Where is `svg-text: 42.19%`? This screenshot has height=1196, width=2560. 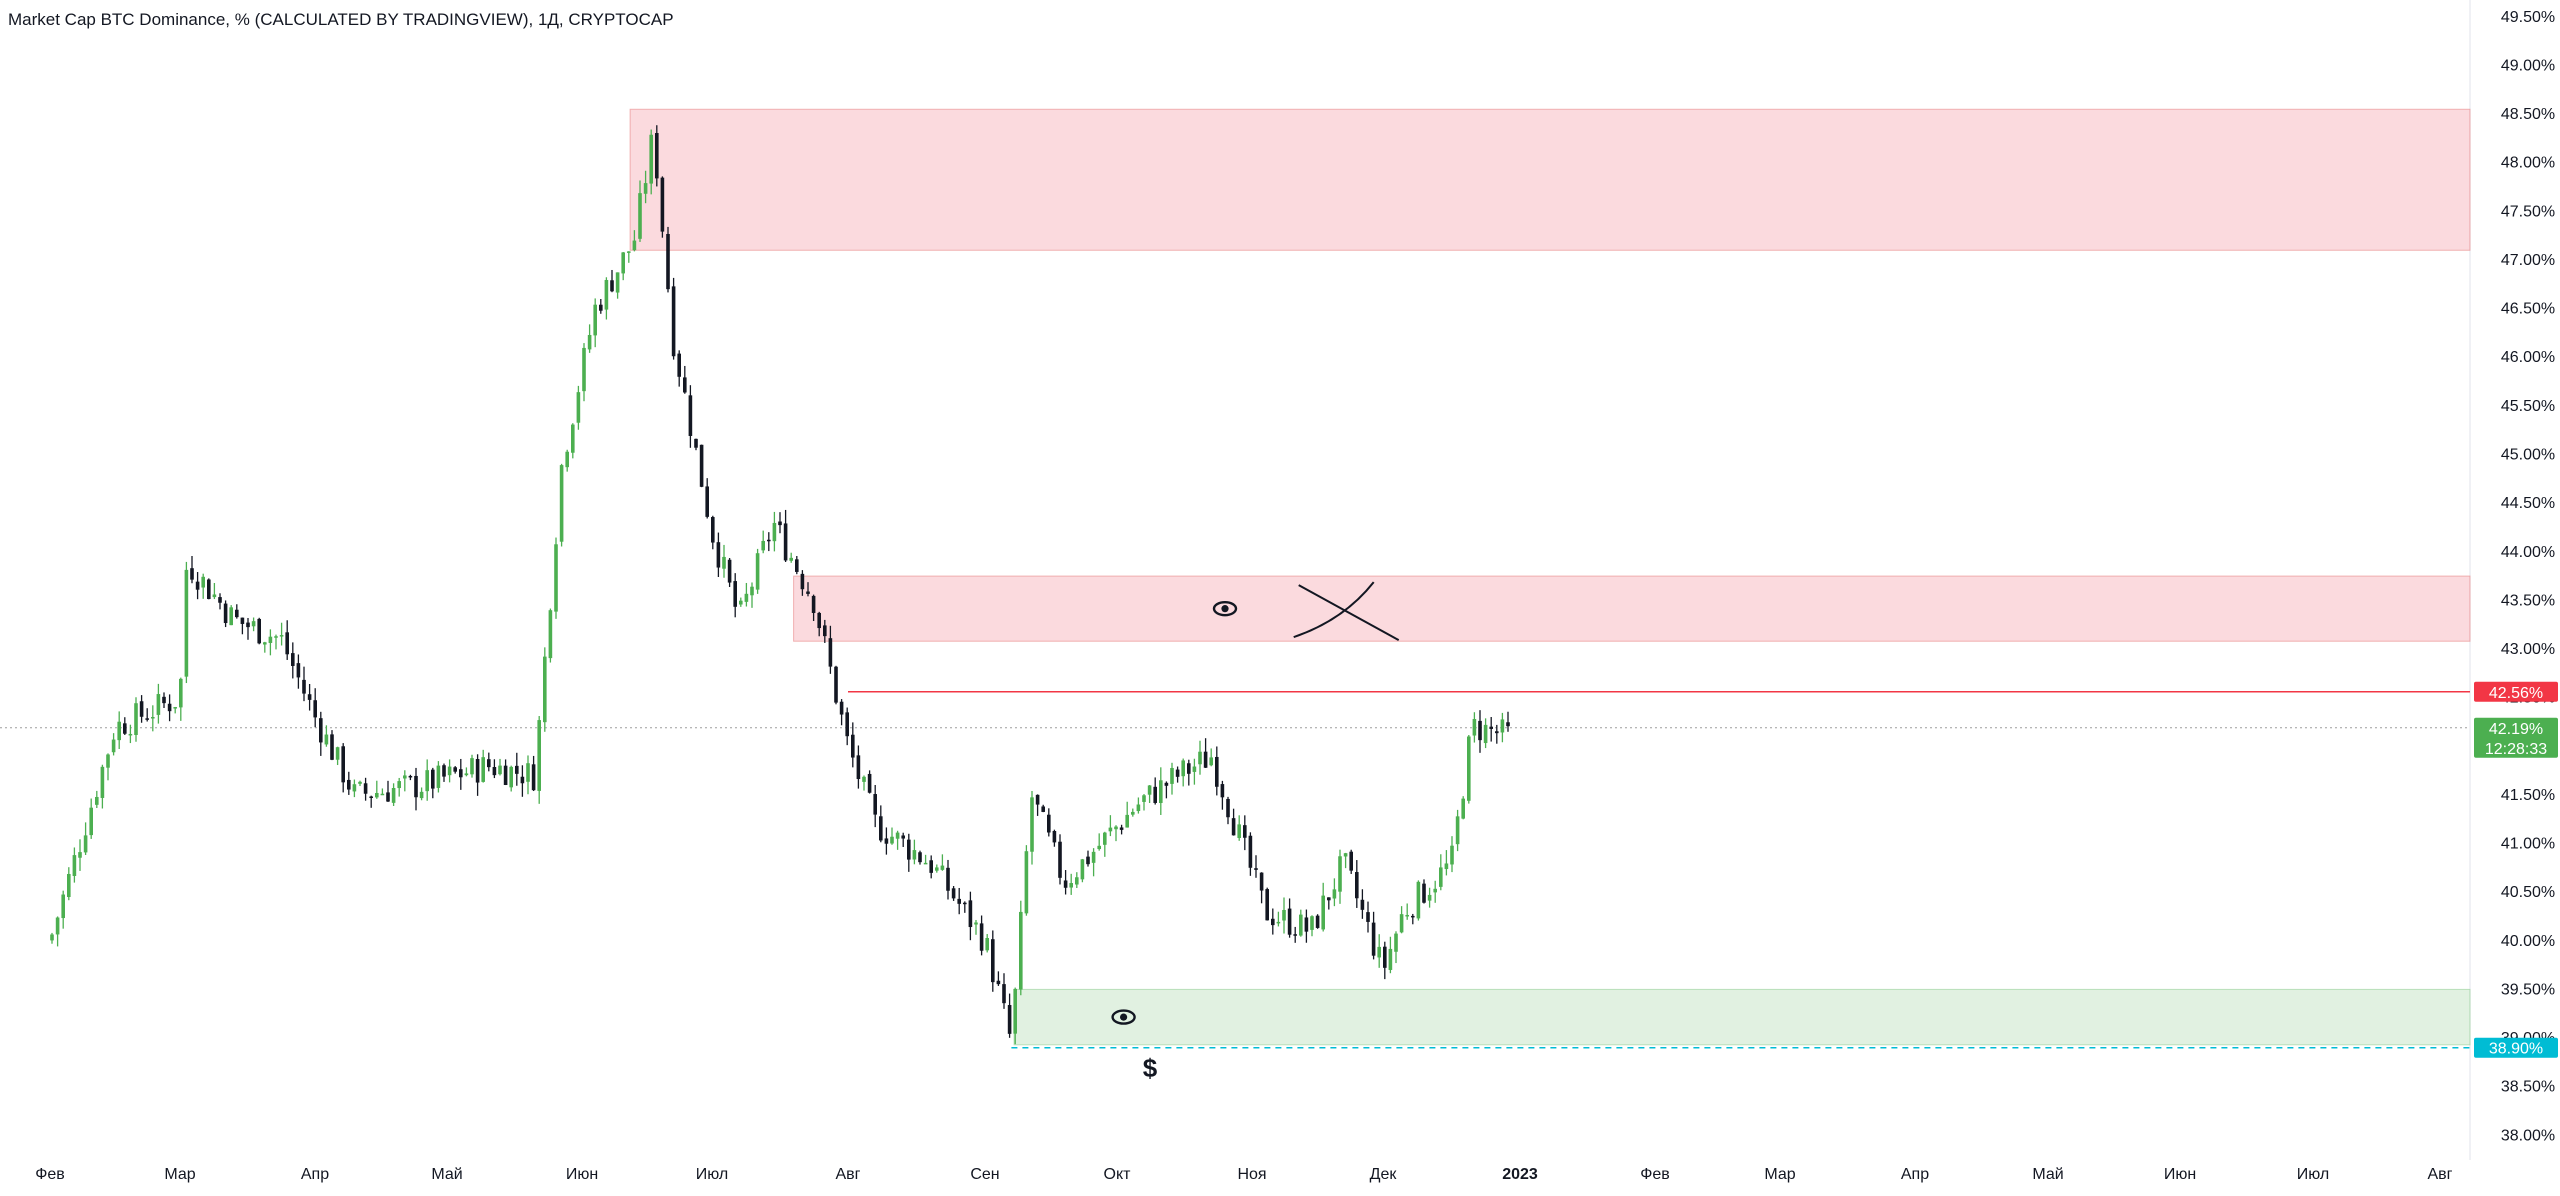 svg-text: 42.19% is located at coordinates (2516, 729).